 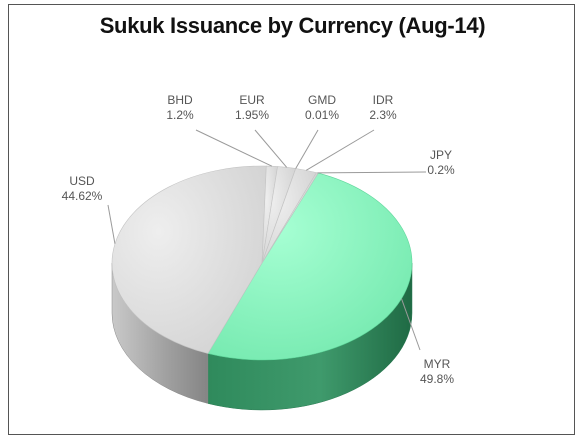 I want to click on value-label-myr: 49.8%, so click(x=437, y=379).